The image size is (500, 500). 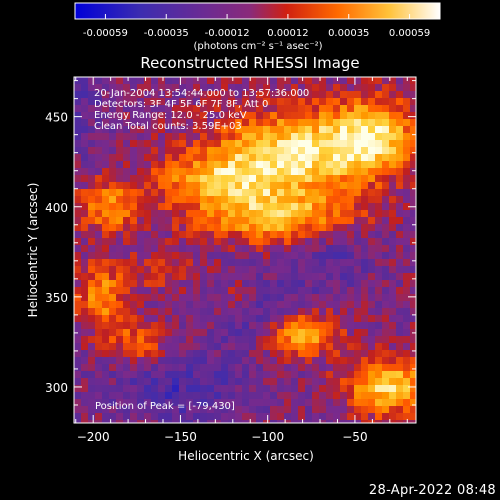 I want to click on colorbar-gradient, so click(x=257, y=11).